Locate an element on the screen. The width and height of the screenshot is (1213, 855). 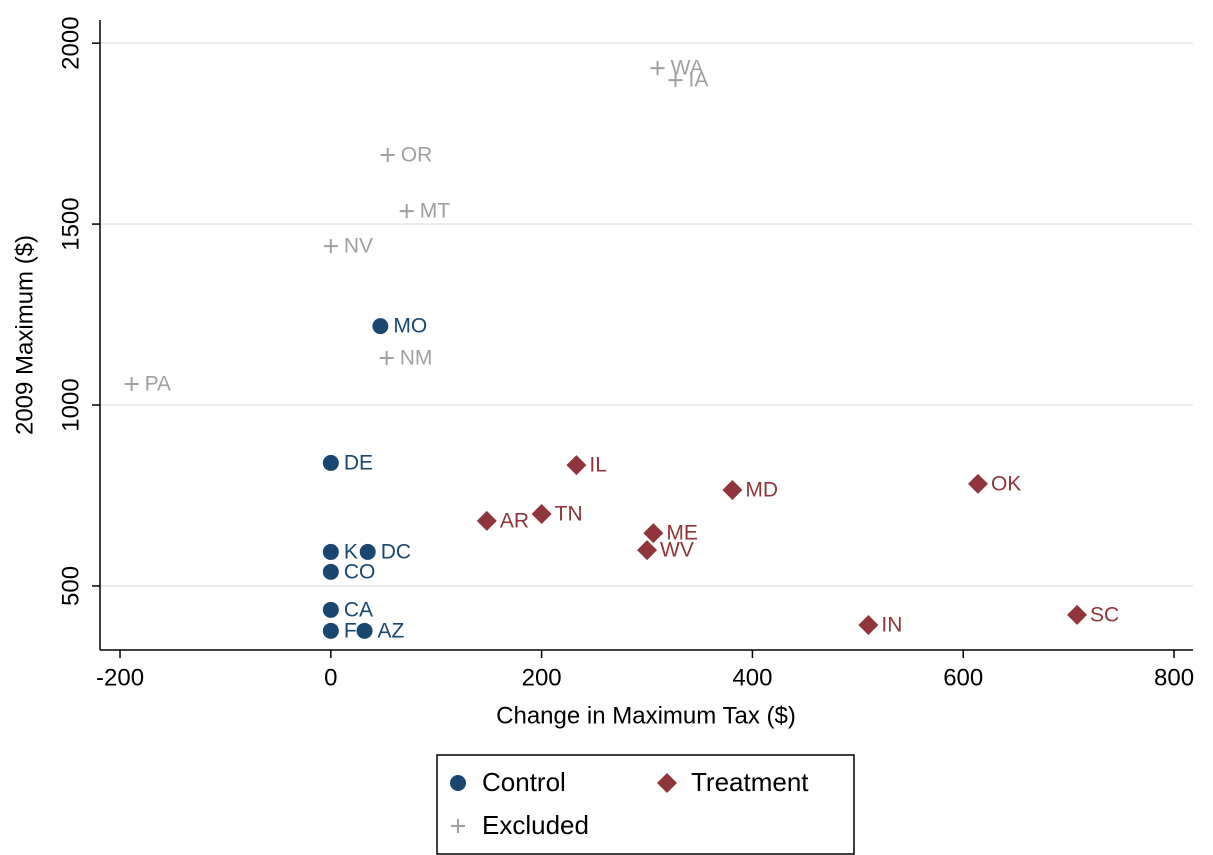
legend-label: Control is located at coordinates (524, 782).